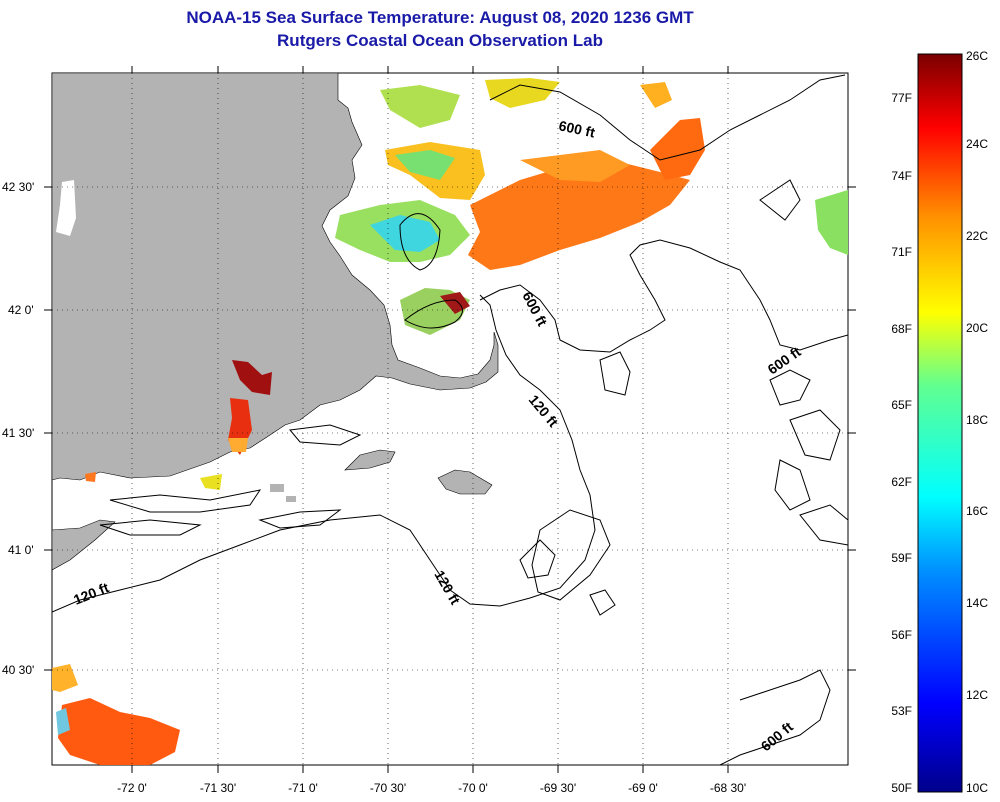  I want to click on marthas-vineyard, so click(370, 460).